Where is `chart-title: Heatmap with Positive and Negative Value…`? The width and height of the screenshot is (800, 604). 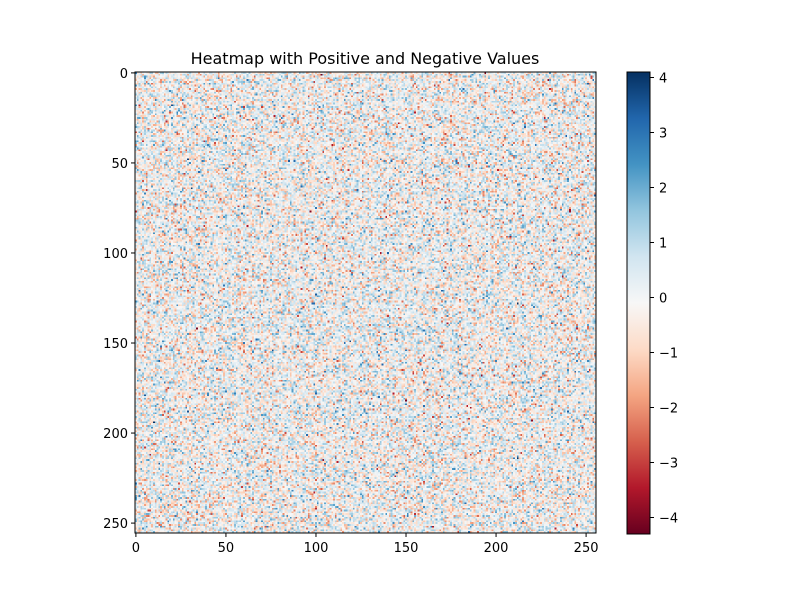
chart-title: Heatmap with Positive and Negative Value… is located at coordinates (365, 58).